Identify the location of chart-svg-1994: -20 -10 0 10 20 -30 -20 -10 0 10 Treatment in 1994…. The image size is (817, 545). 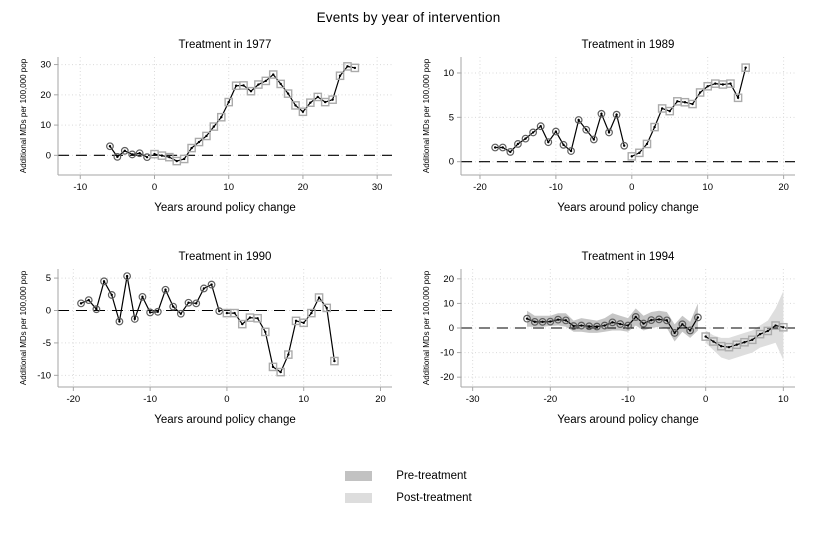
(608, 338).